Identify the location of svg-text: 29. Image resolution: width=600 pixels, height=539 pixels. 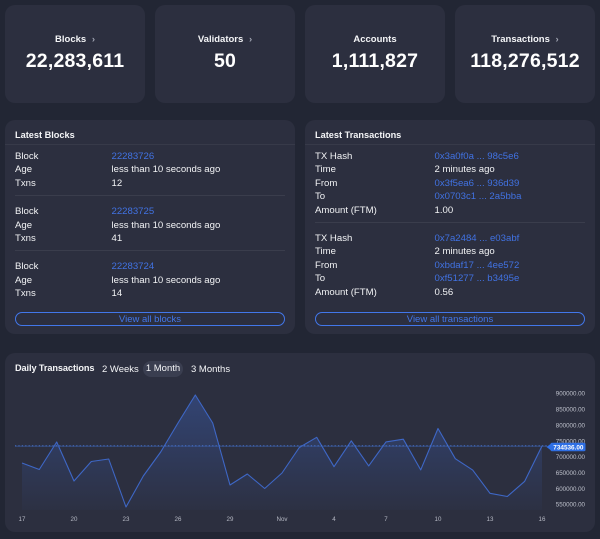
(230, 519).